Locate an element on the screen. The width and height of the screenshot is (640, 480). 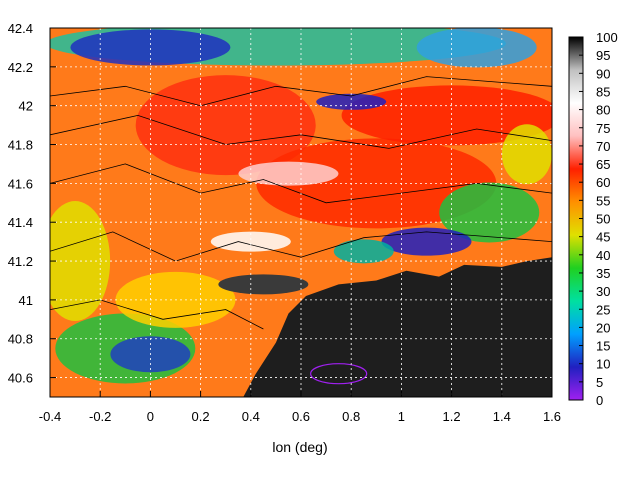
colorbar-tick-label: 100 is located at coordinates (607, 37).